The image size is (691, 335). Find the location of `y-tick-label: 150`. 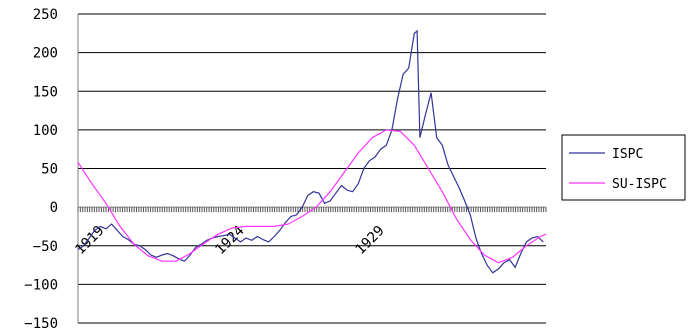

y-tick-label: 150 is located at coordinates (45, 92).